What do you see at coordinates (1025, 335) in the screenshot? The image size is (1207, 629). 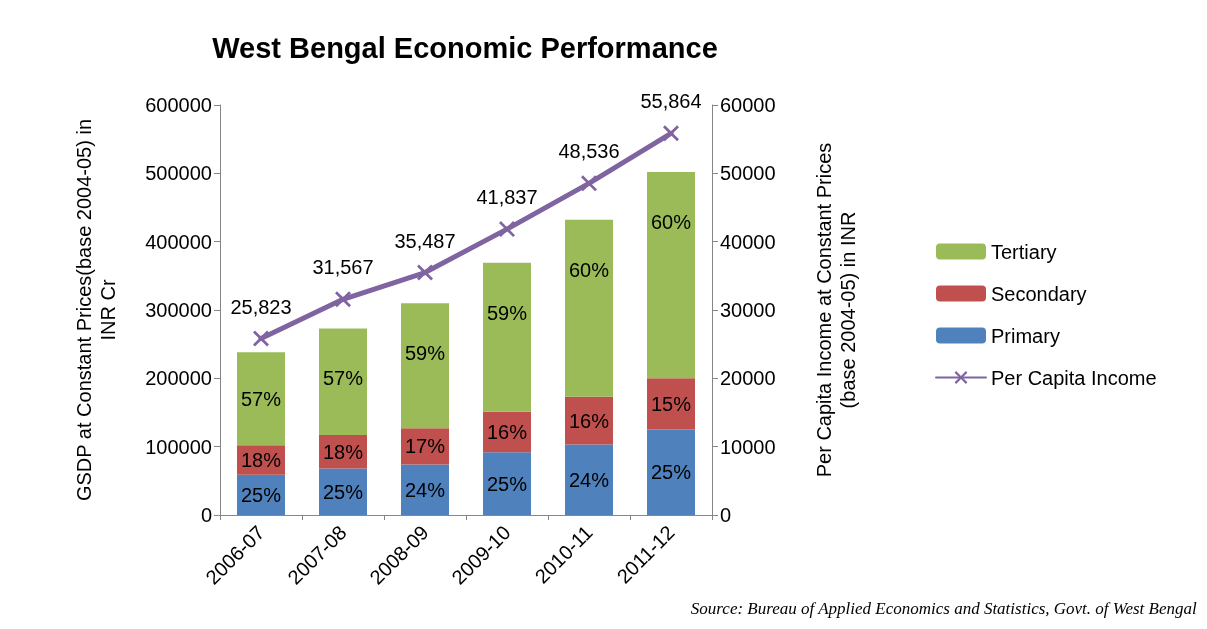 I see `legend-label: Primary` at bounding box center [1025, 335].